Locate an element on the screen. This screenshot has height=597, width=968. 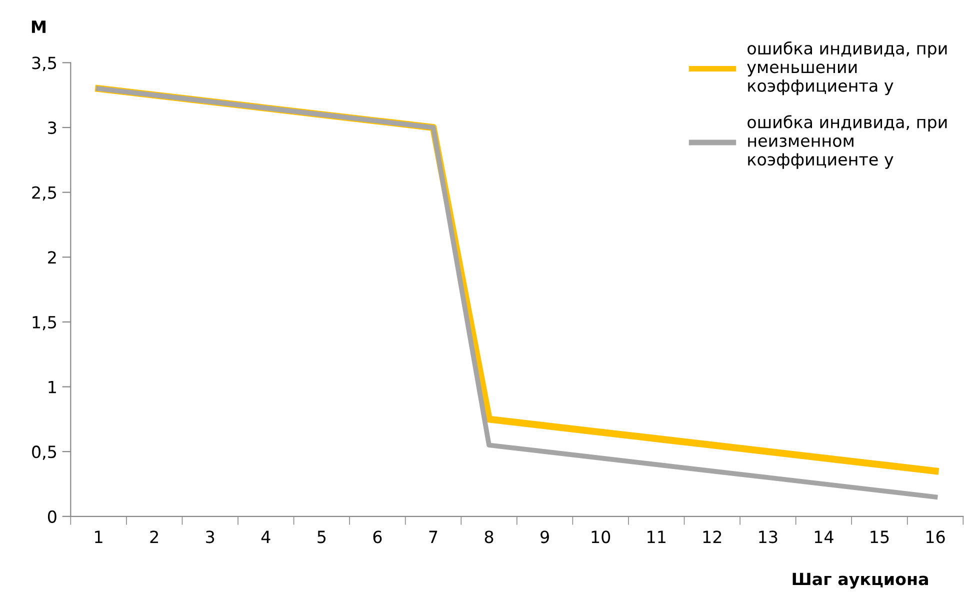
legend-label: ошибка индивида, при неизменном коэффициенте y is located at coordinates (847, 142).